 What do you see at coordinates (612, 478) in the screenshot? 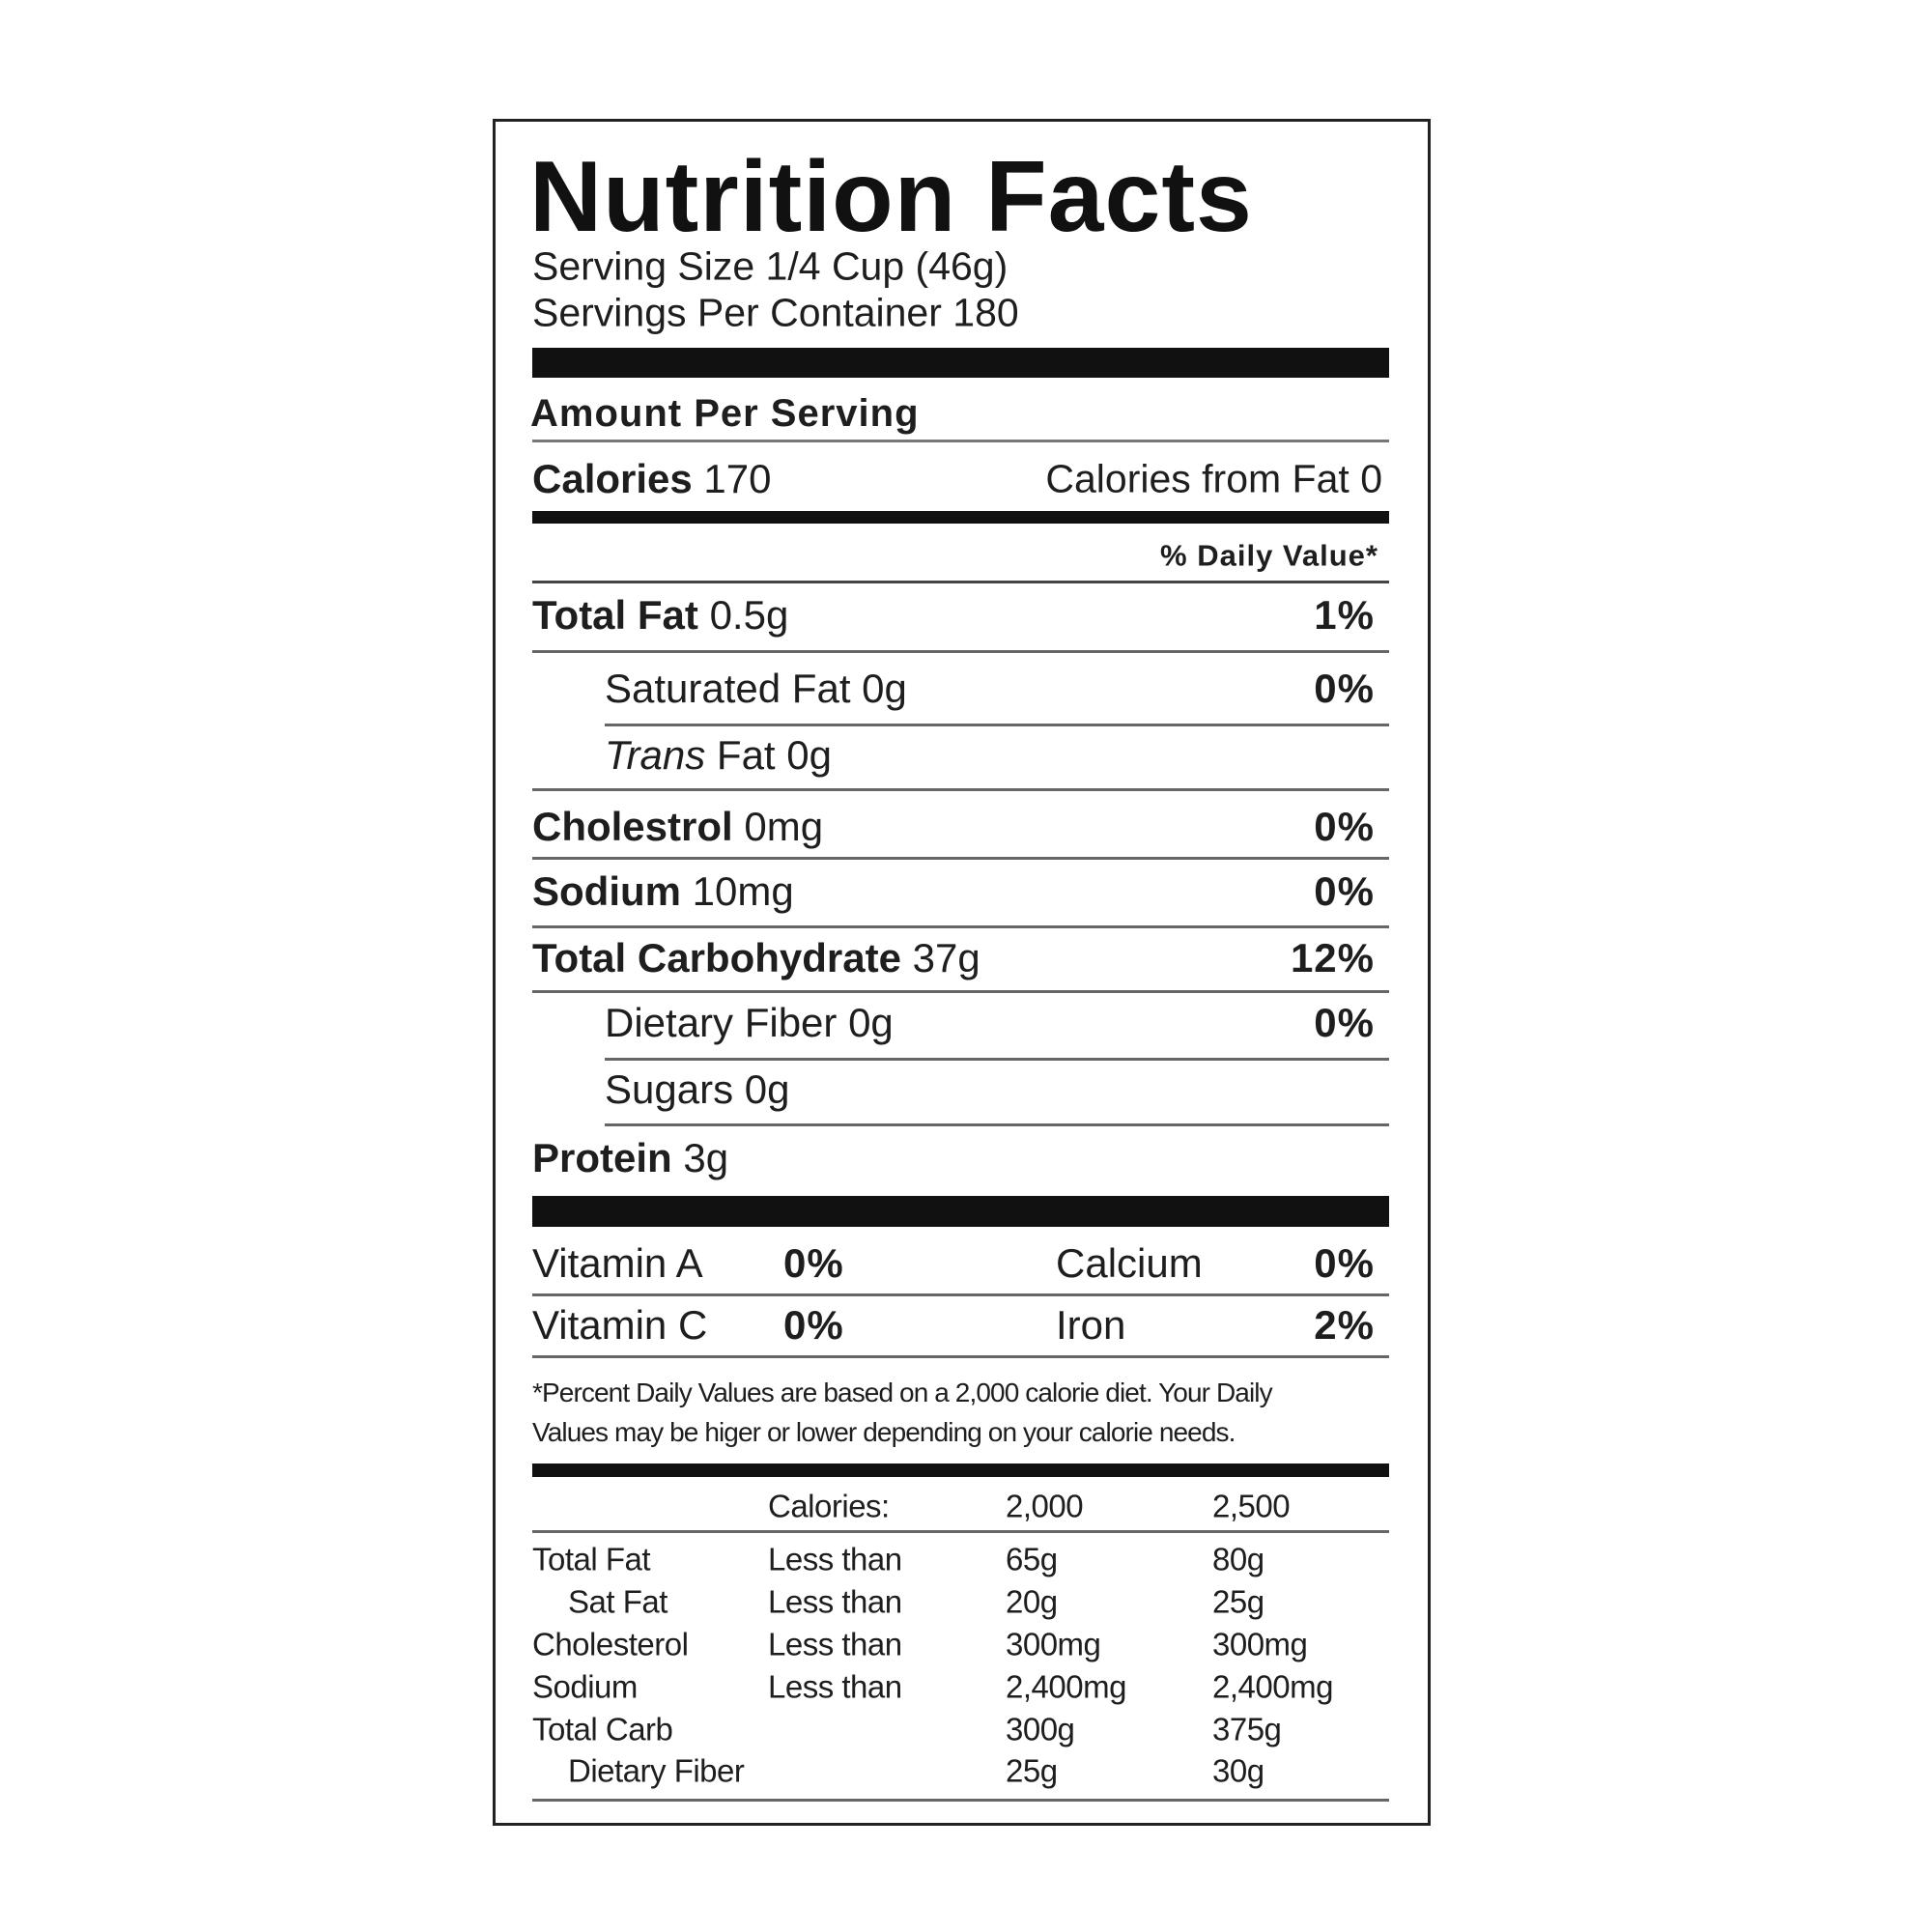
I see `calories-label: Calories` at bounding box center [612, 478].